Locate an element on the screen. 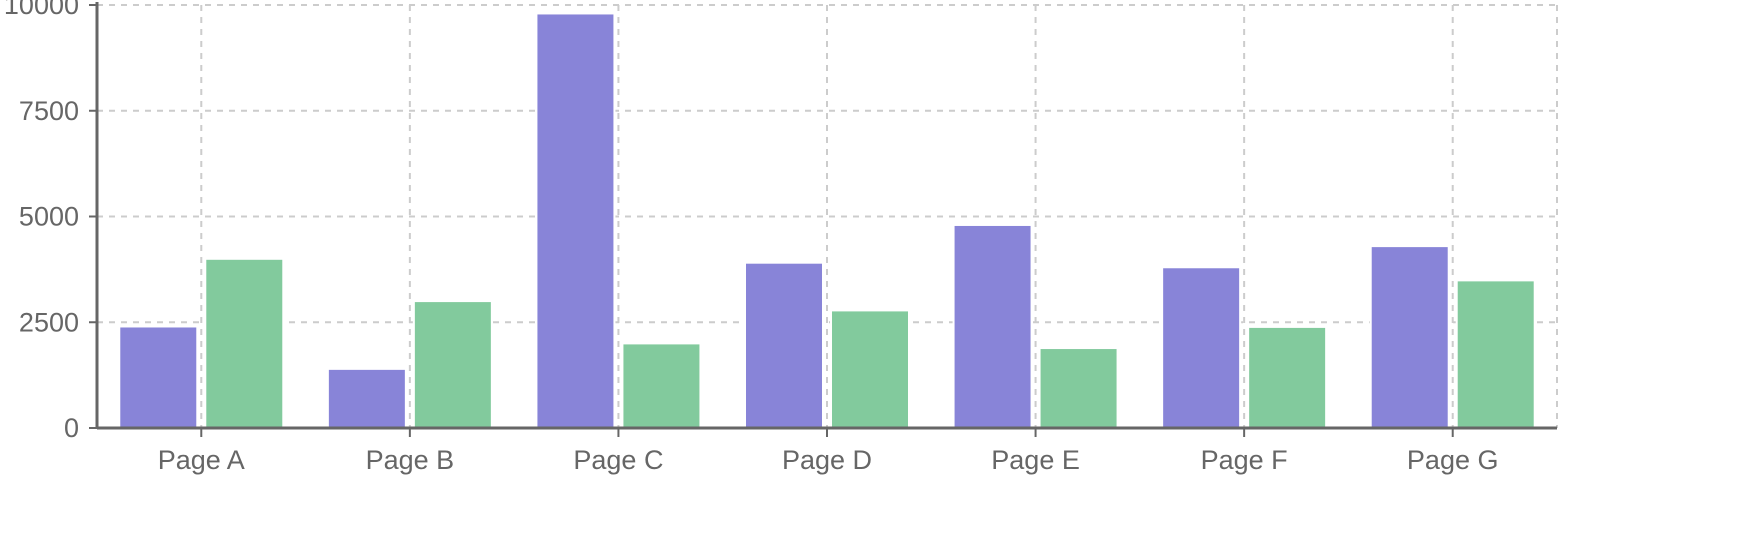 The width and height of the screenshot is (1740, 534). bar-series2-page-b is located at coordinates (452, 365).